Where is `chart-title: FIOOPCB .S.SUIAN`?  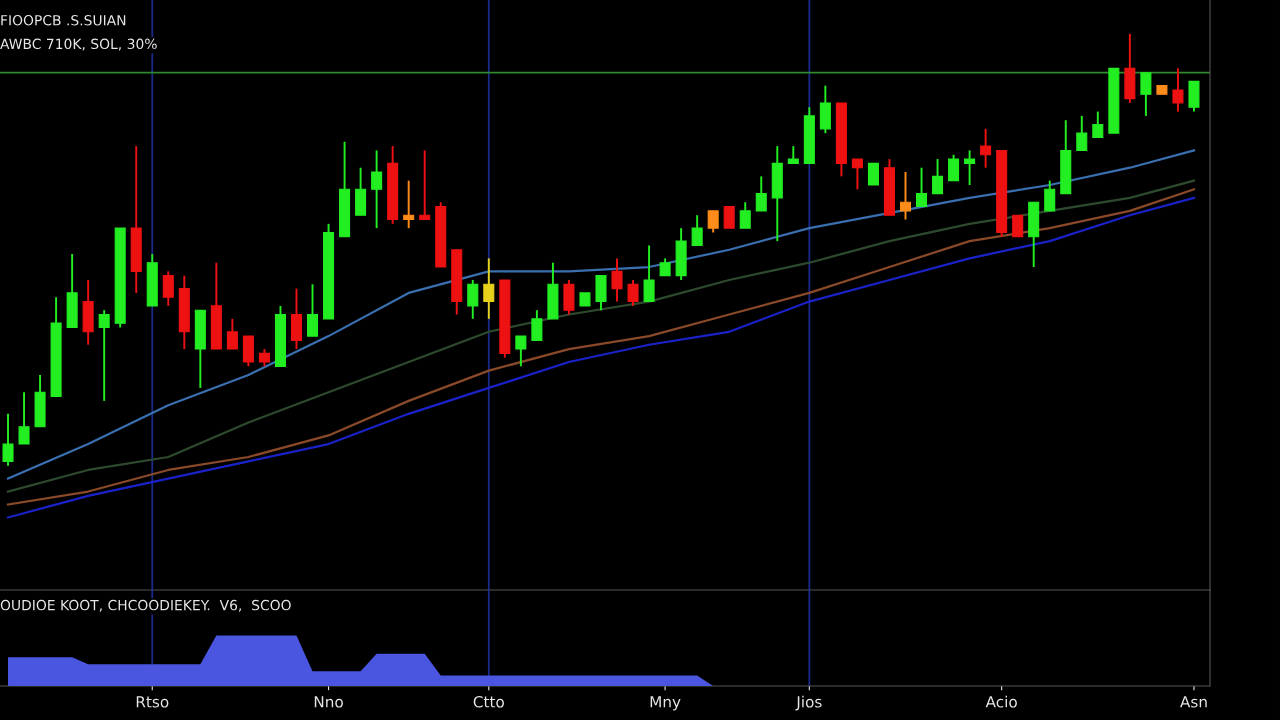
chart-title: FIOOPCB .S.SUIAN is located at coordinates (63, 20).